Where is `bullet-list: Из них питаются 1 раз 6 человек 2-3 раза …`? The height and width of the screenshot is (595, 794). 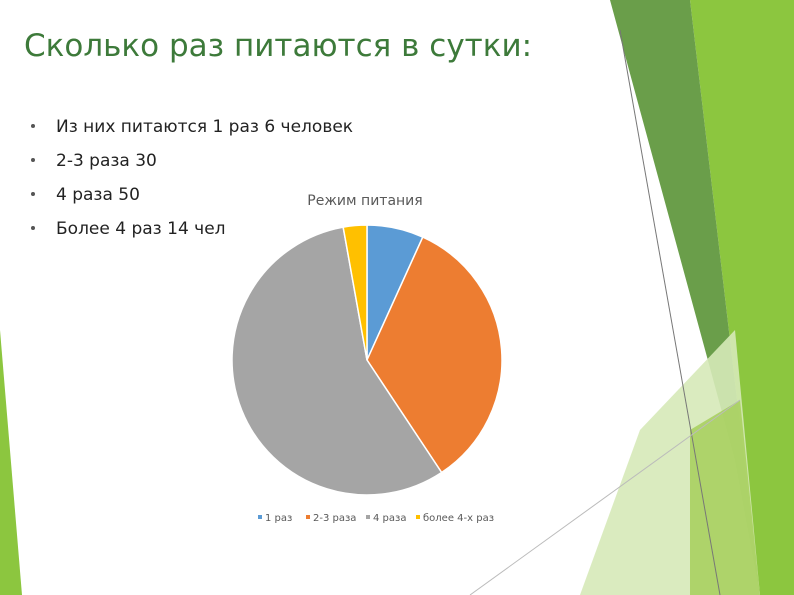
bullet-list: Из них питаются 1 раз 6 человек 2-3 раза … is located at coordinates (192, 178).